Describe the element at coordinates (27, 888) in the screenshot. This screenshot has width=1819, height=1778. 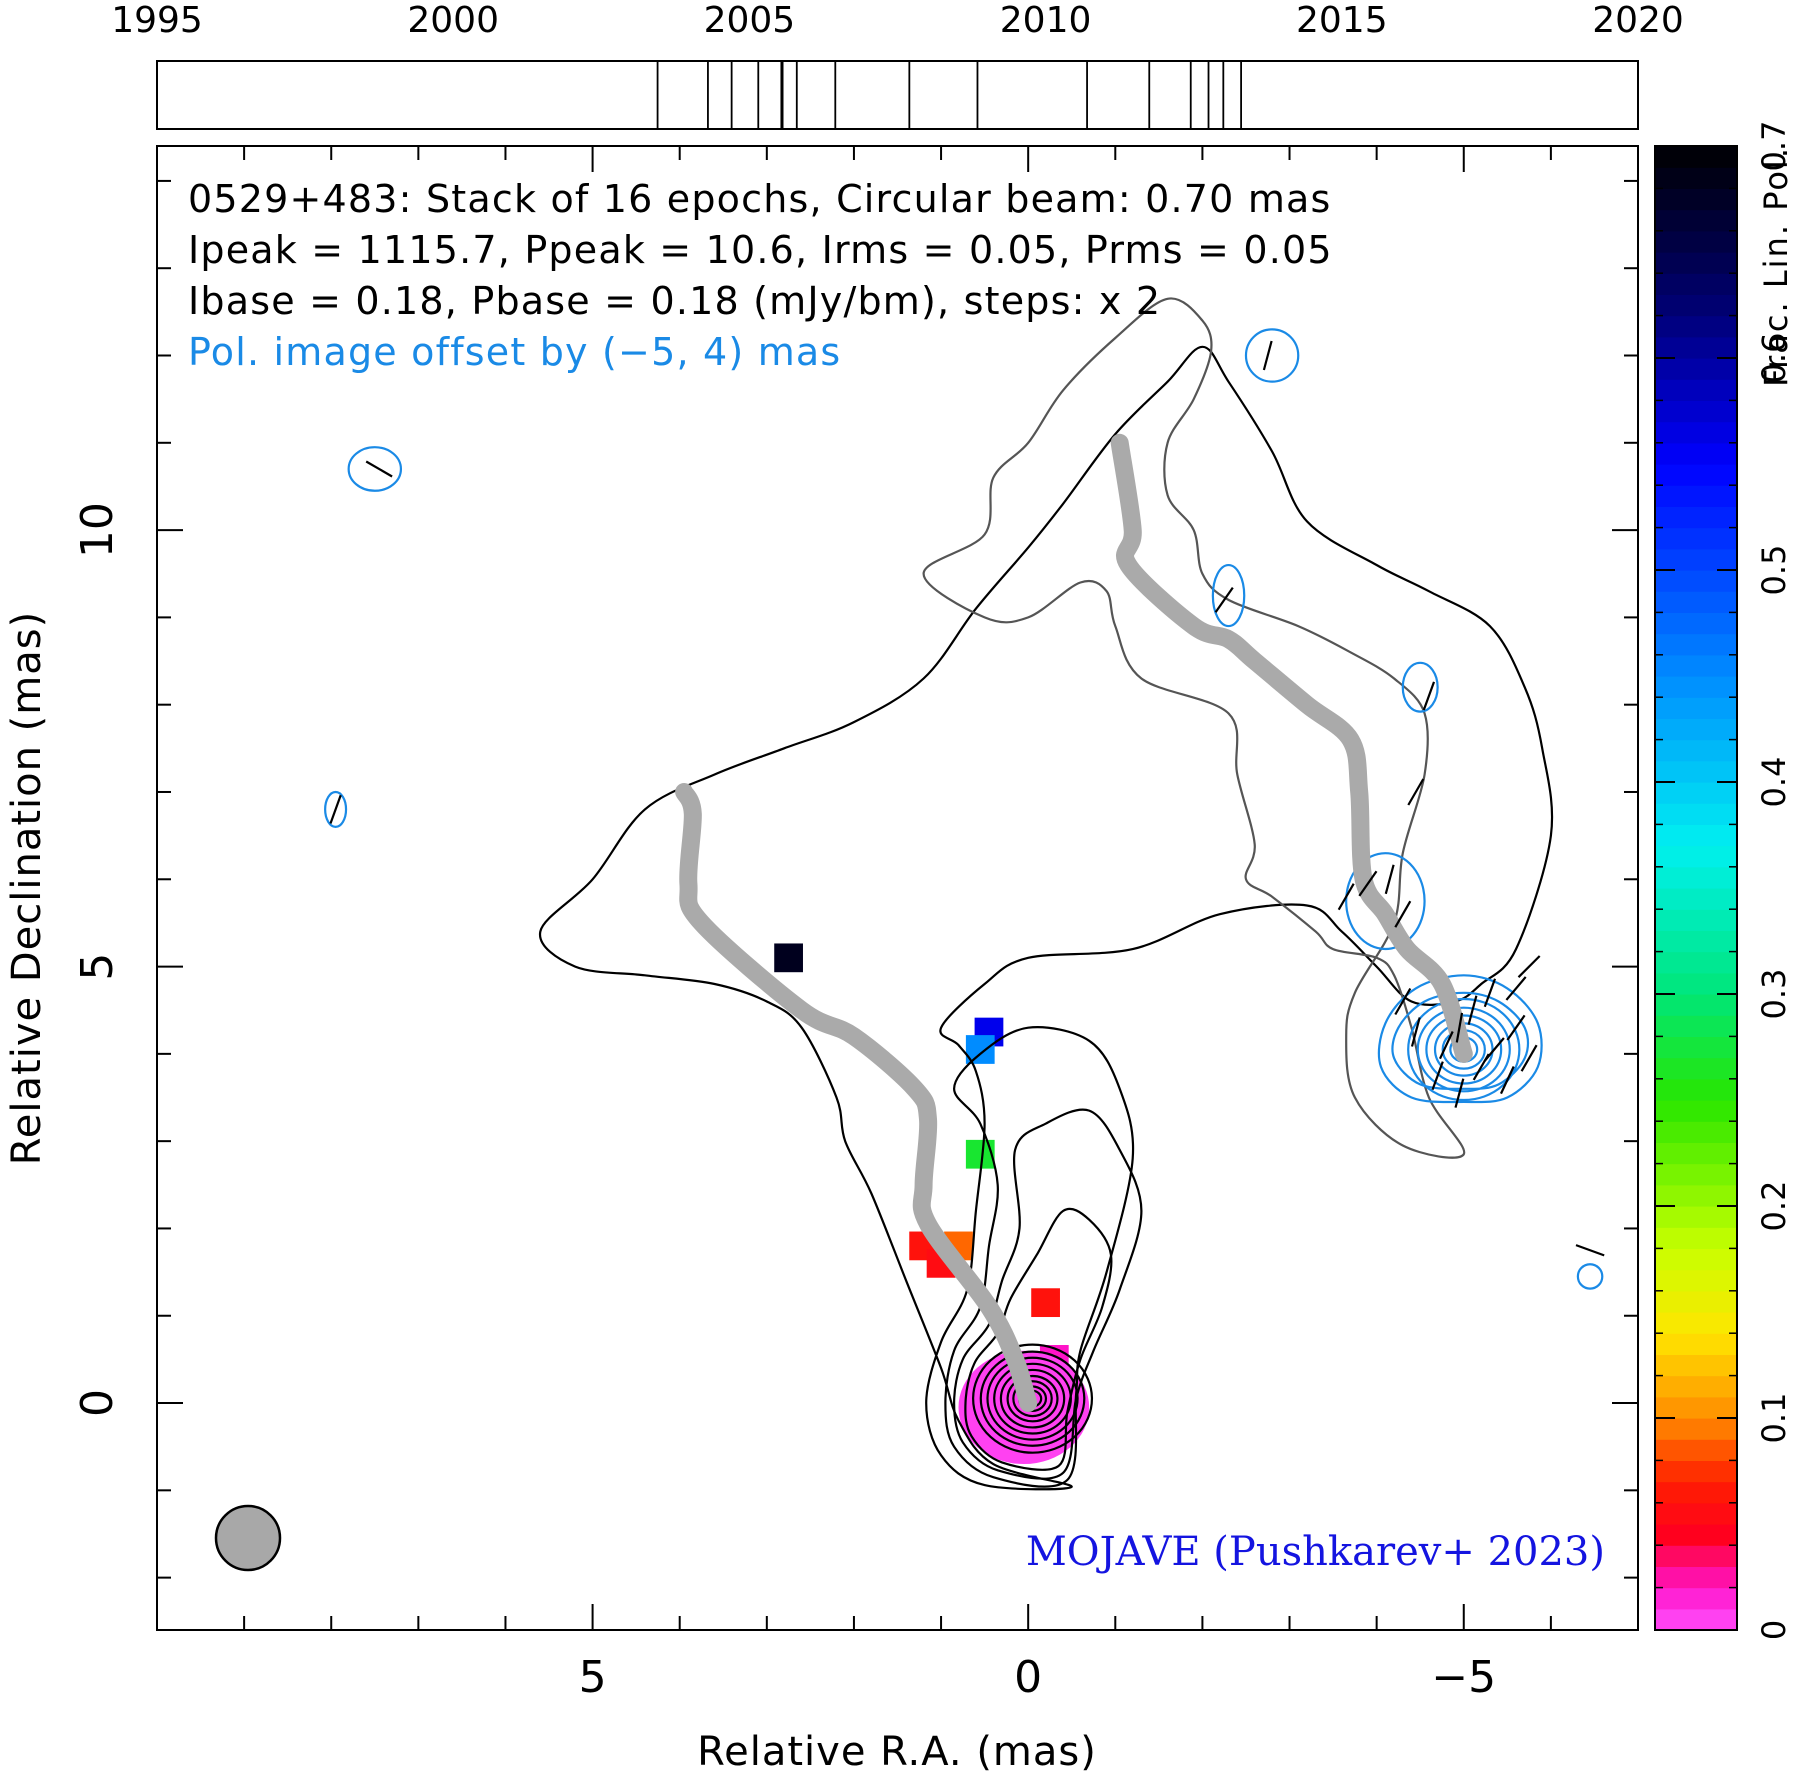
I see `y-axis-label: Relative Declination (mas)` at that location.